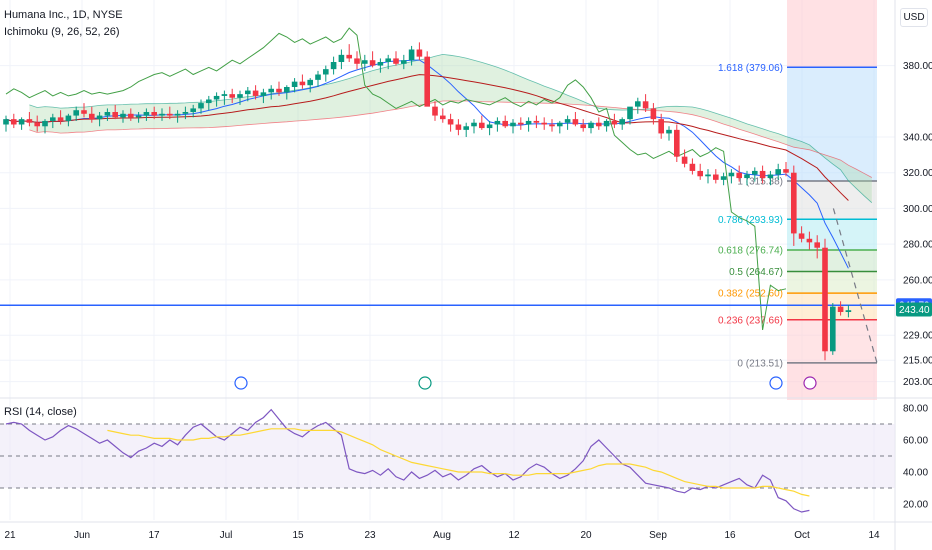 The image size is (932, 550). Describe the element at coordinates (832, 34) in the screenshot. I see `fib-top-zone` at that location.